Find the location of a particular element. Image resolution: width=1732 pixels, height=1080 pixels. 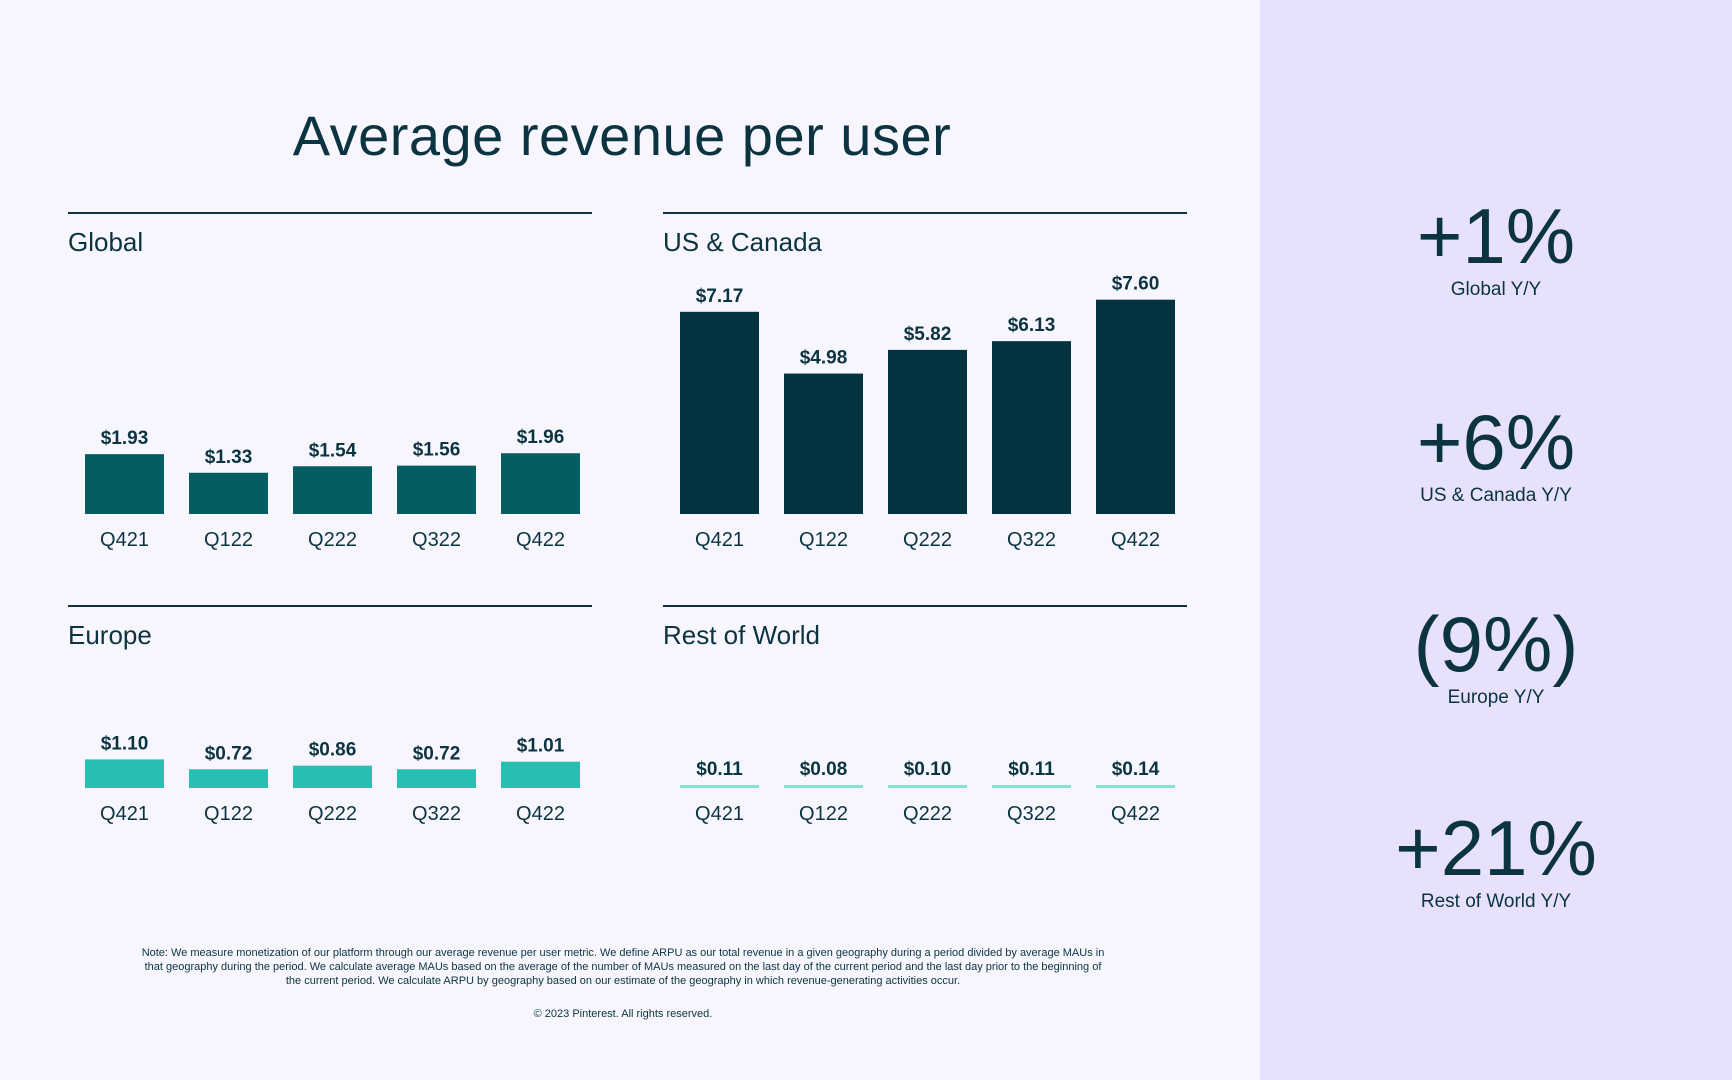

page-title-text: Average revenue per user is located at coordinates (622, 135).